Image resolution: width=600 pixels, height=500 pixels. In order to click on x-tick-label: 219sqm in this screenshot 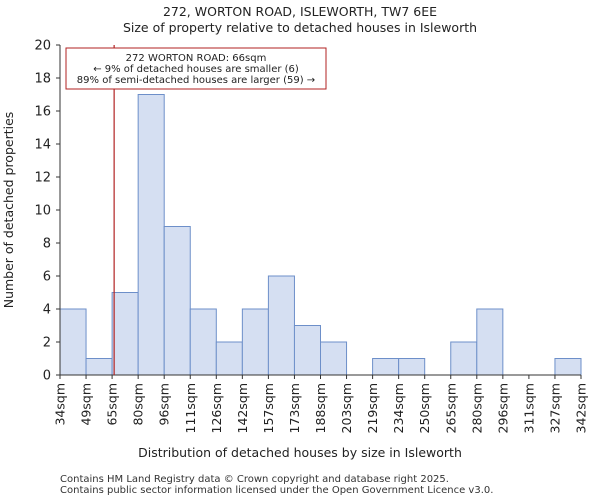, I will do `click(372, 408)`.